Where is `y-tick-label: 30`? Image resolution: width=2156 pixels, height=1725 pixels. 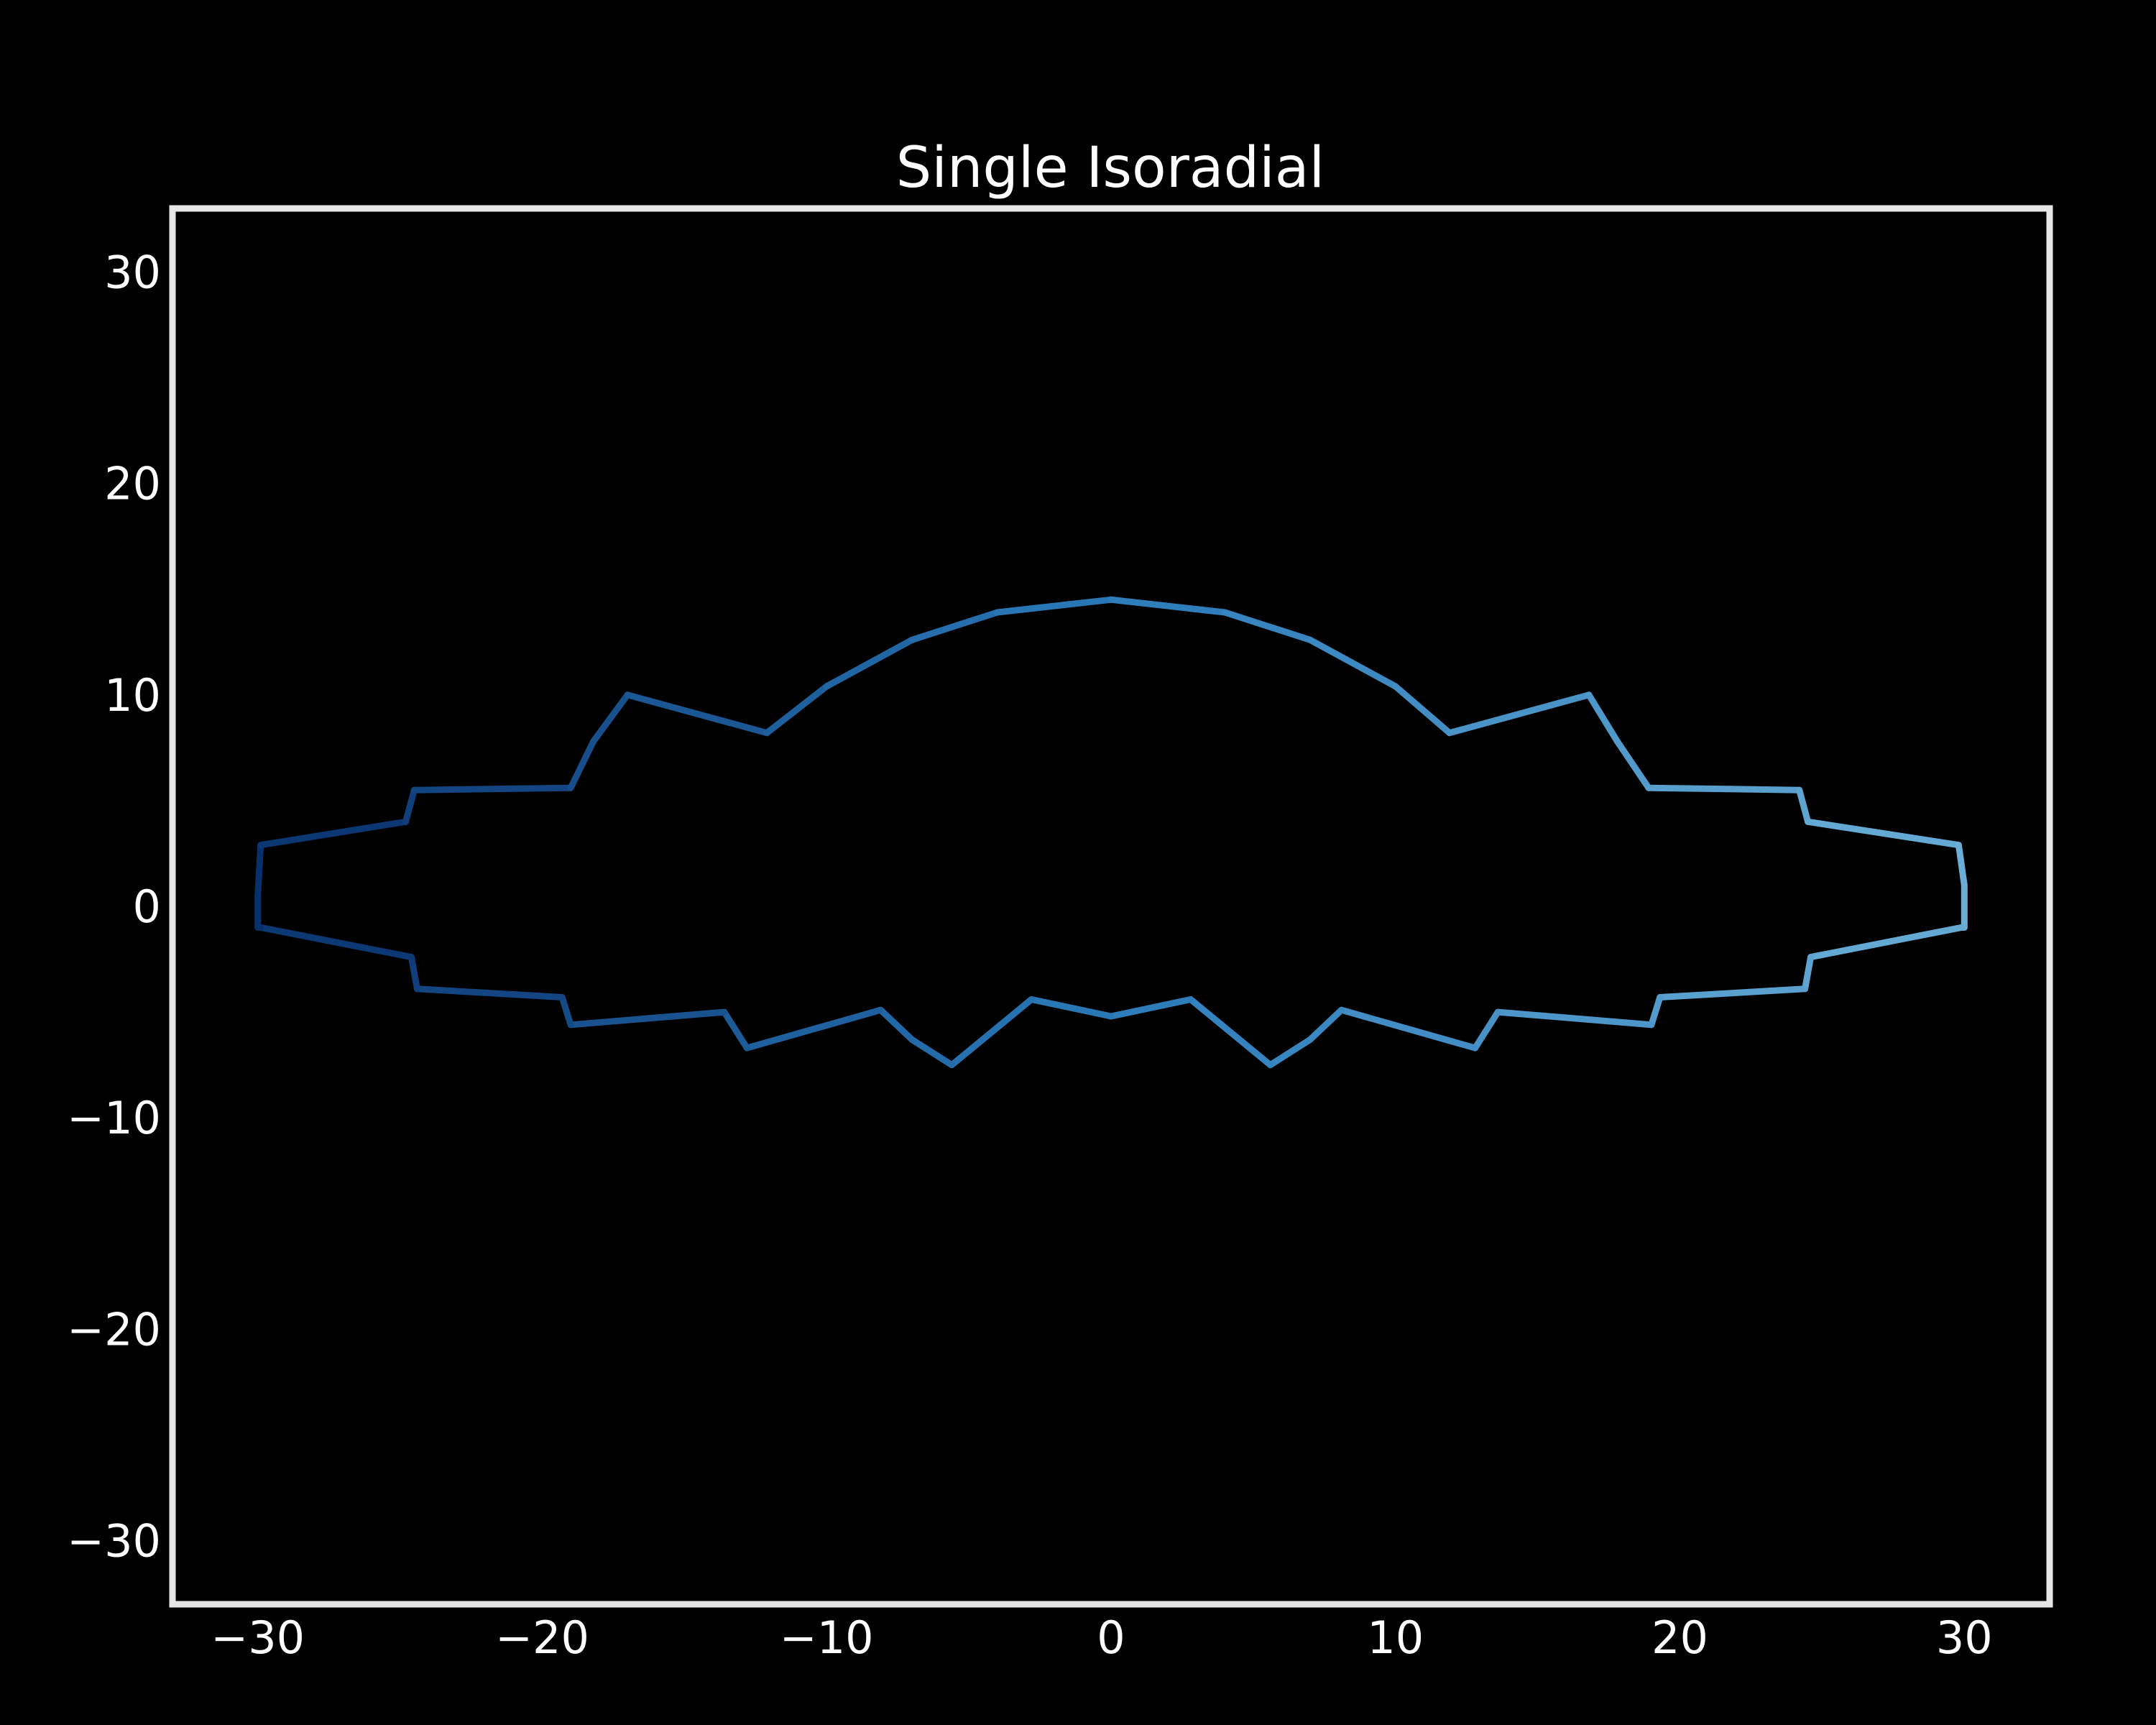
y-tick-label: 30 is located at coordinates (132, 272).